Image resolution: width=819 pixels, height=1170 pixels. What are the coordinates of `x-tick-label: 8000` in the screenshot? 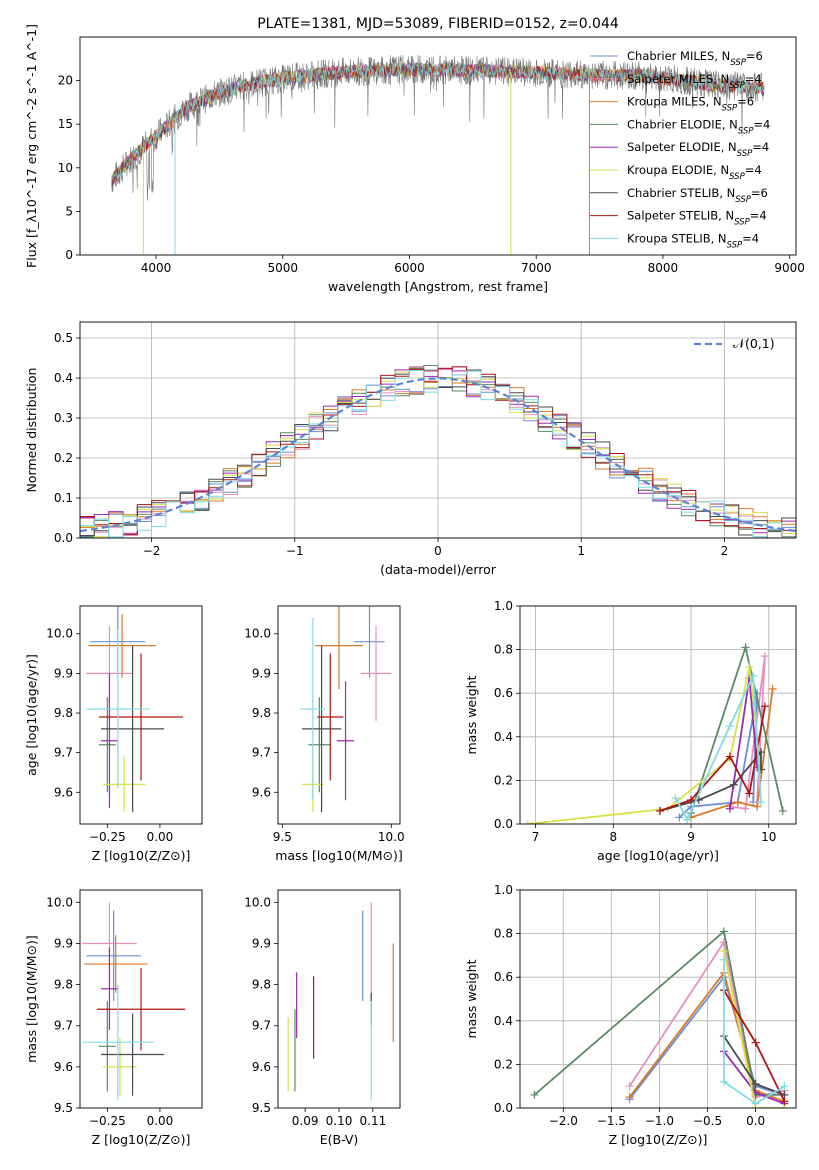 It's located at (663, 268).